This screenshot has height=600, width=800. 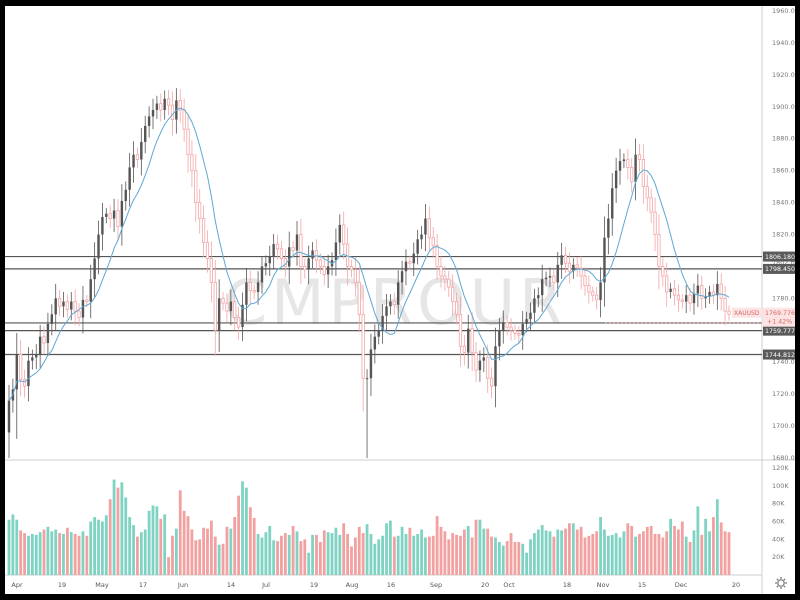 What do you see at coordinates (779, 256) in the screenshot?
I see `level-price-label-bg` at bounding box center [779, 256].